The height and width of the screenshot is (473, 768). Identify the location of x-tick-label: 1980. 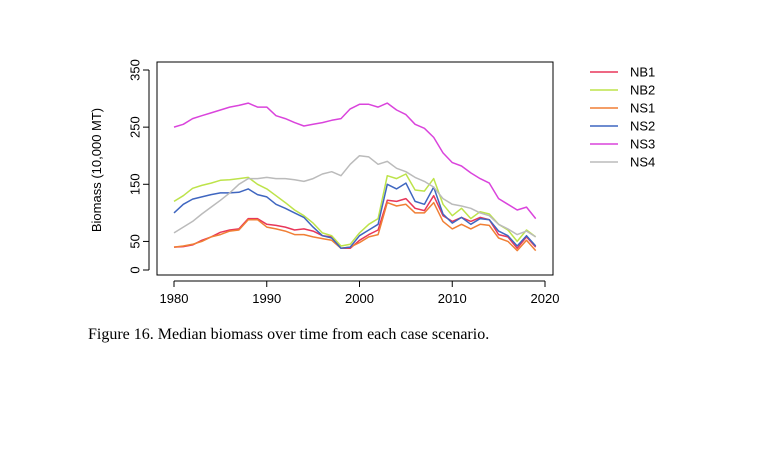
(174, 298).